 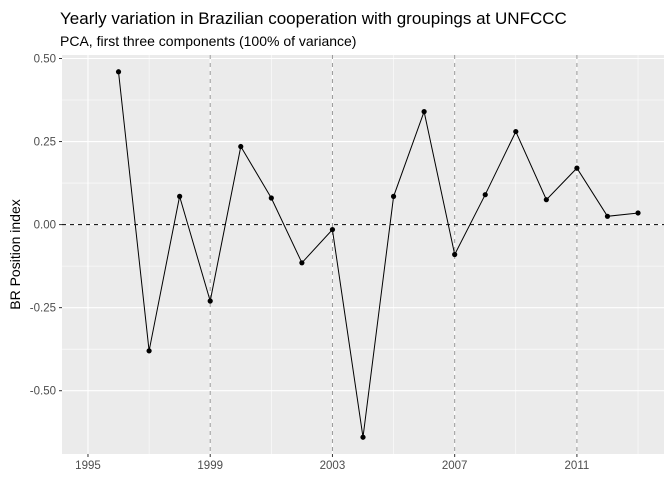 What do you see at coordinates (45, 143) in the screenshot?
I see `y-tick-label: 0.25` at bounding box center [45, 143].